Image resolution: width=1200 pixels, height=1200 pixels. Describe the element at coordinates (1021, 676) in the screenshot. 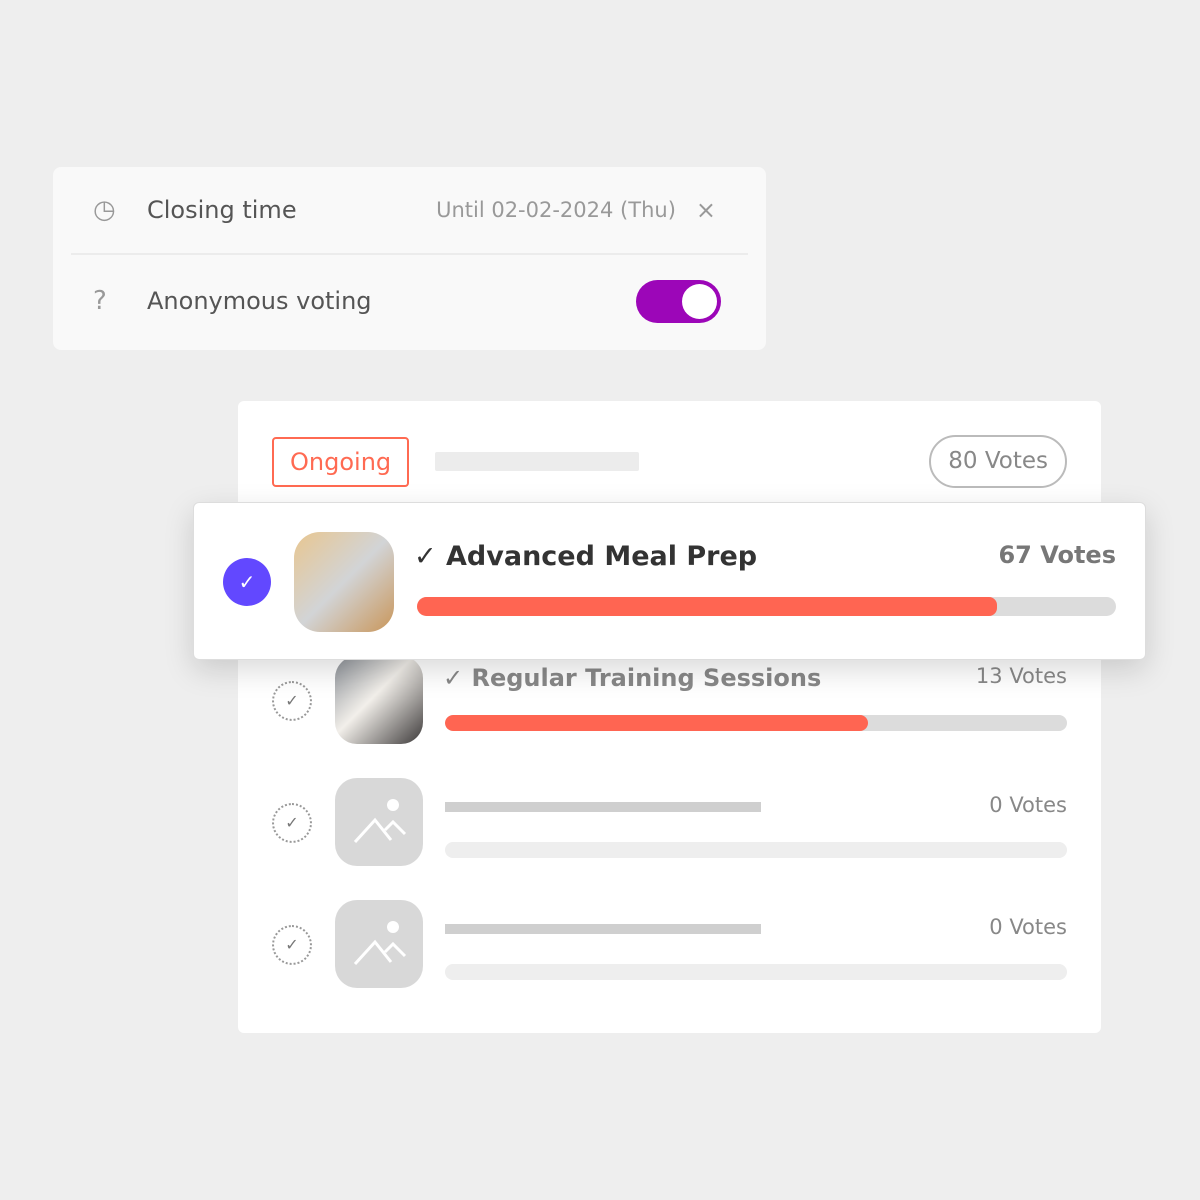

I see `option-votes: 13 Votes` at that location.